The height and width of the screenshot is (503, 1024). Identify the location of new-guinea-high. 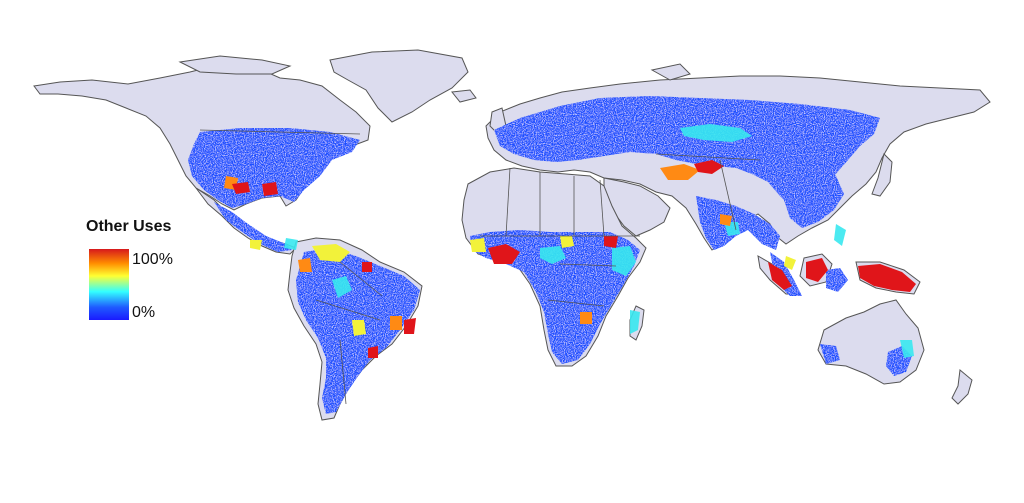
(887, 278).